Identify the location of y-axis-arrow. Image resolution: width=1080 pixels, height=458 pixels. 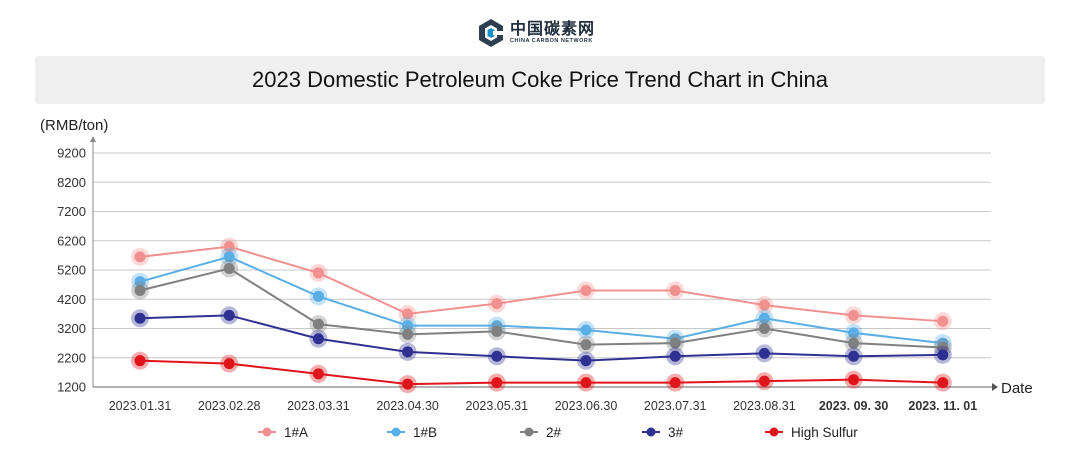
(93, 139).